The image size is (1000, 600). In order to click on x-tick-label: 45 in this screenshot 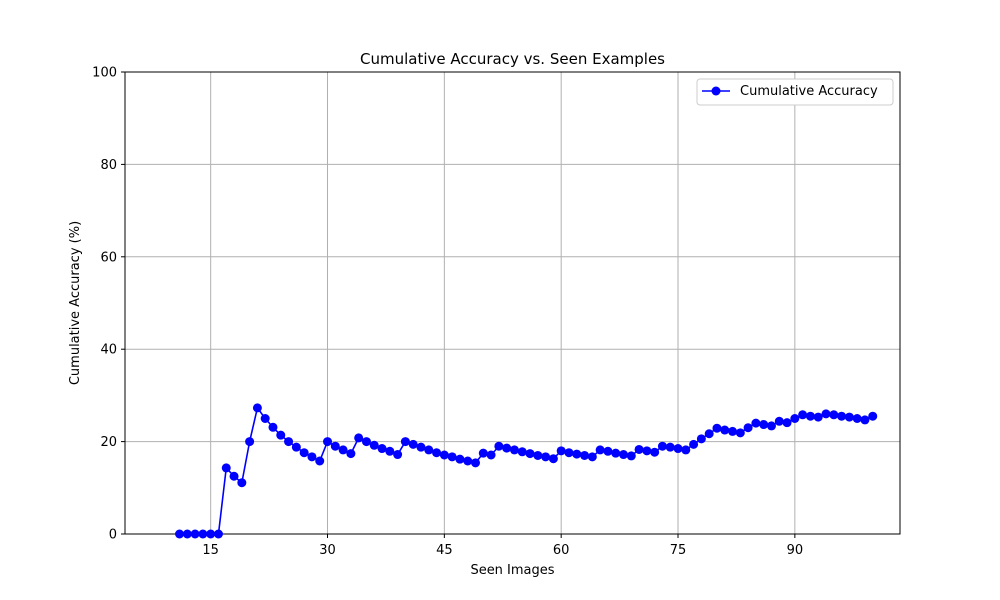, I will do `click(444, 550)`.